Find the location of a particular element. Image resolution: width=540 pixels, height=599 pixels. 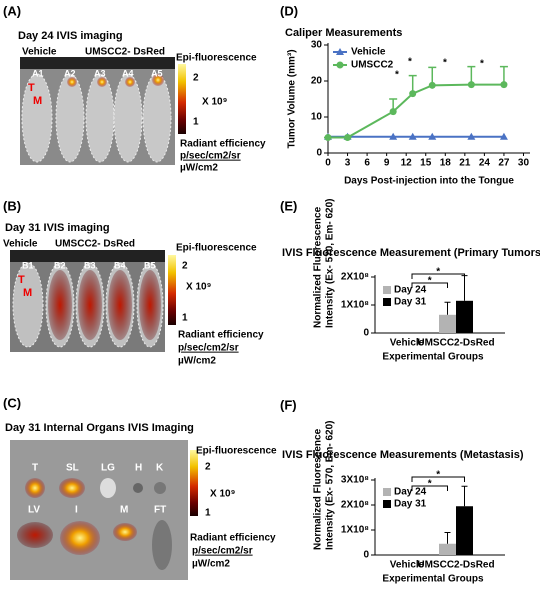

x-axis-label: Days Post-injection into the Tongue is located at coordinates (429, 181).